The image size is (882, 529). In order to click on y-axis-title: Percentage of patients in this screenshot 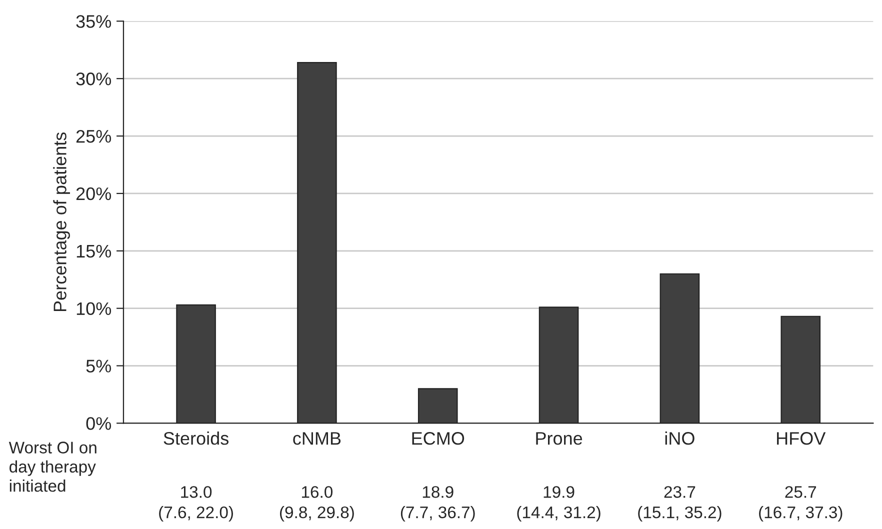, I will do `click(61, 222)`.